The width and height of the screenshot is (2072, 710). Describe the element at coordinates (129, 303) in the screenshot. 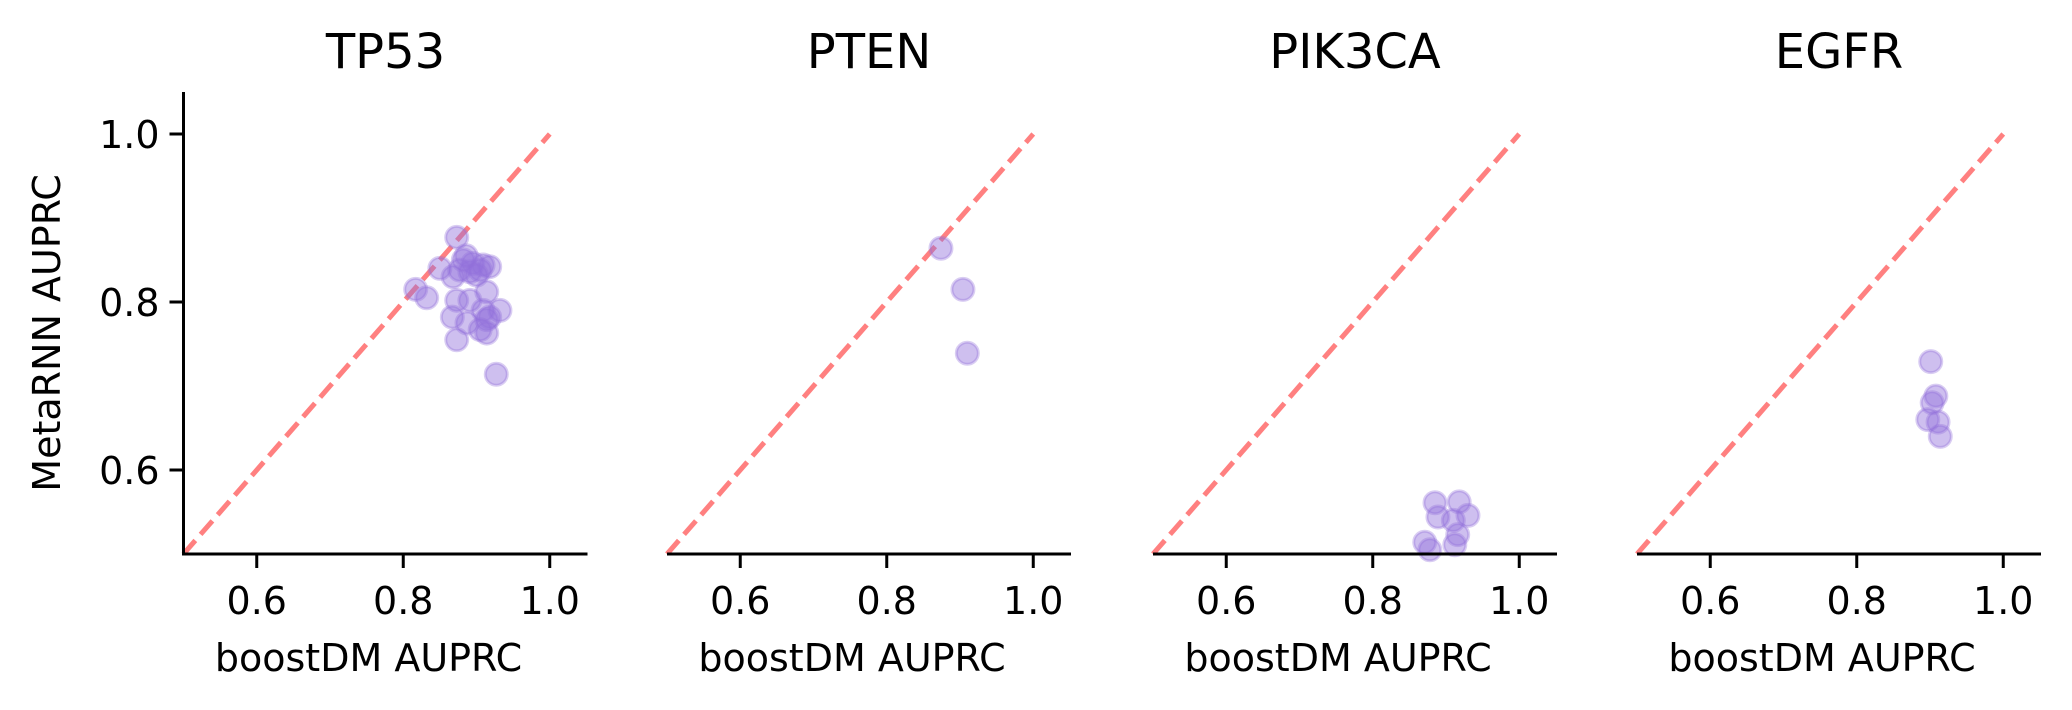

I see `y-tick-label: 0.8` at that location.